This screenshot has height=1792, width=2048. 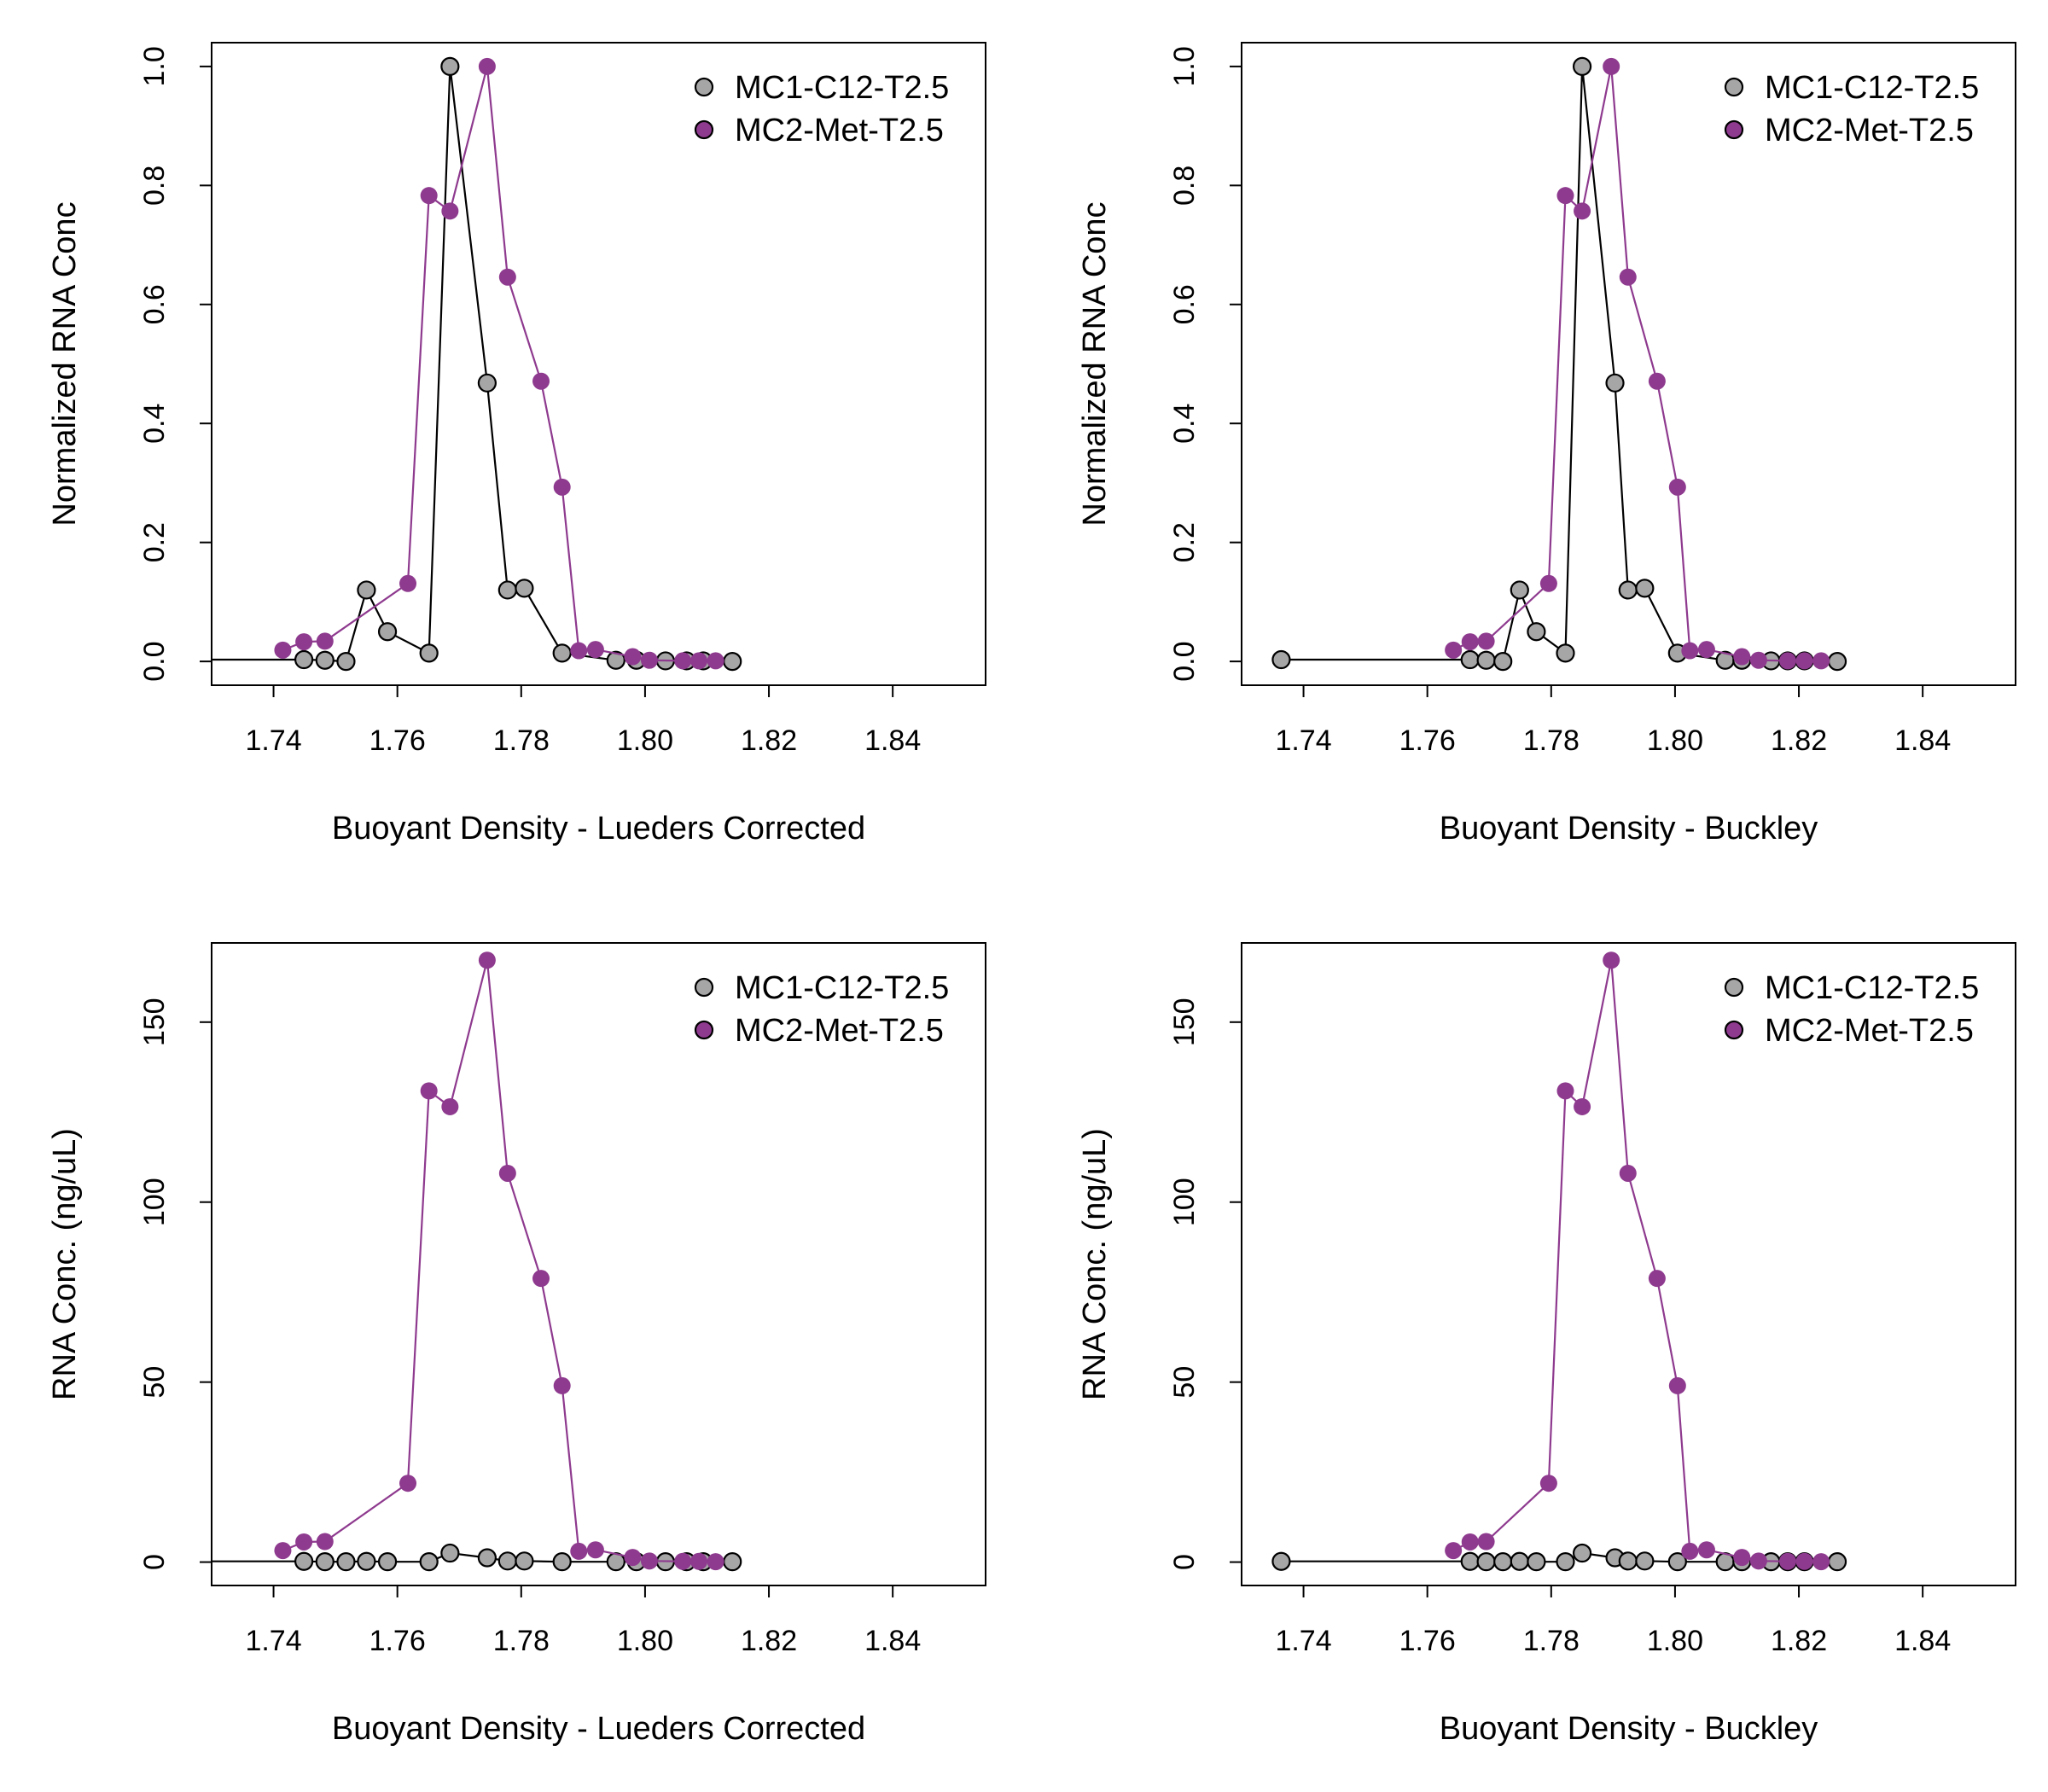 I want to click on y-tick-label: 150, so click(x=154, y=1022).